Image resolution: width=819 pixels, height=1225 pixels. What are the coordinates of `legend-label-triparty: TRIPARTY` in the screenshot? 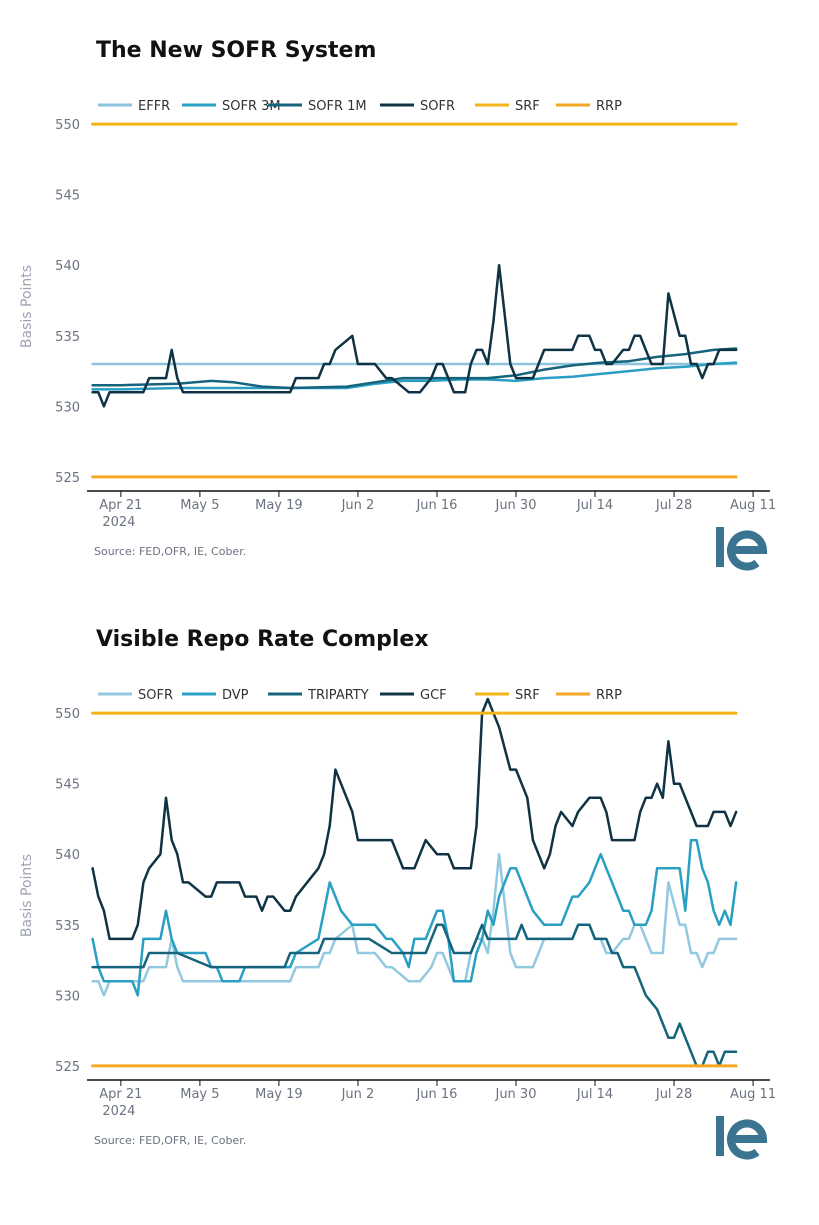 It's located at (338, 695).